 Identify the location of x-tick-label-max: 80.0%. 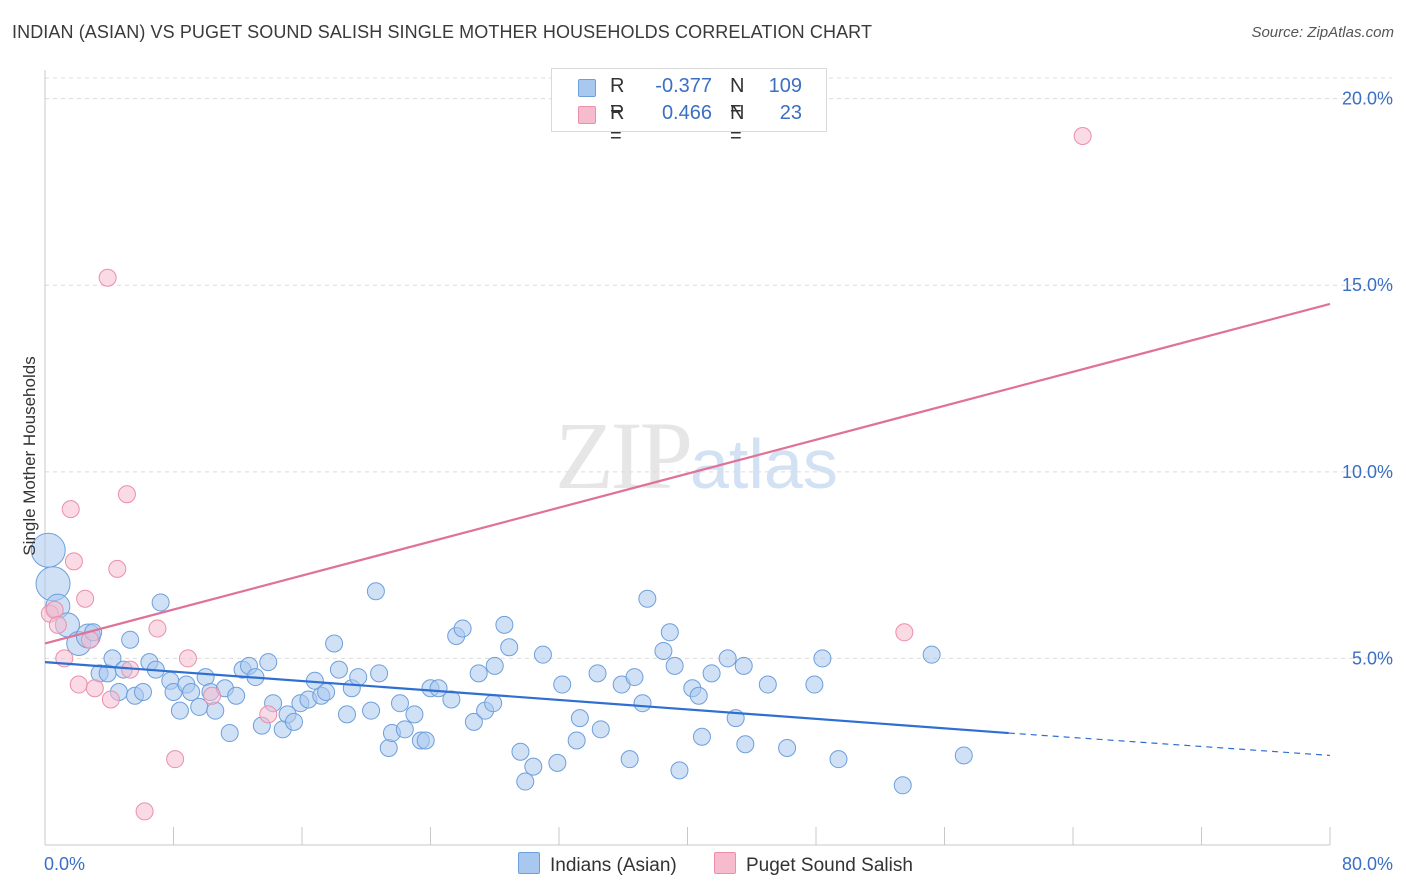
(1367, 864).